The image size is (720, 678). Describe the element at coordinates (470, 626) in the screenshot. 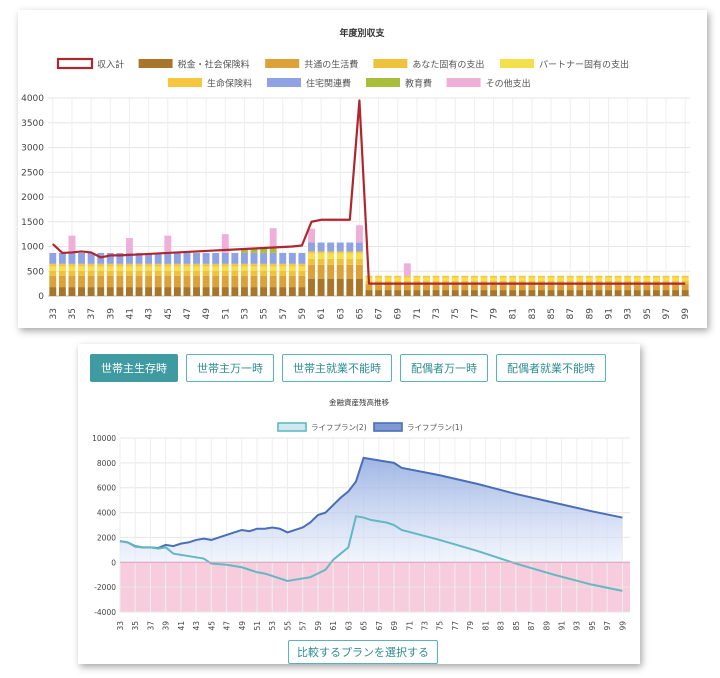

I see `x-tick-label: 79` at that location.